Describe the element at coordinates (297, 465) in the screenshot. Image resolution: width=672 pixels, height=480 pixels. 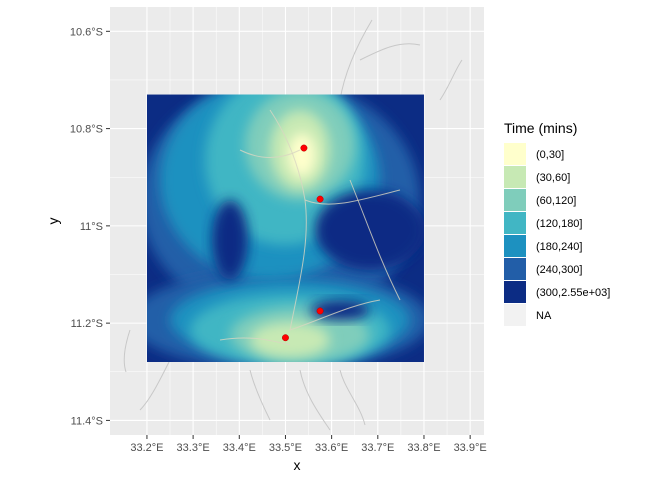
I see `x-axis-title: x` at that location.